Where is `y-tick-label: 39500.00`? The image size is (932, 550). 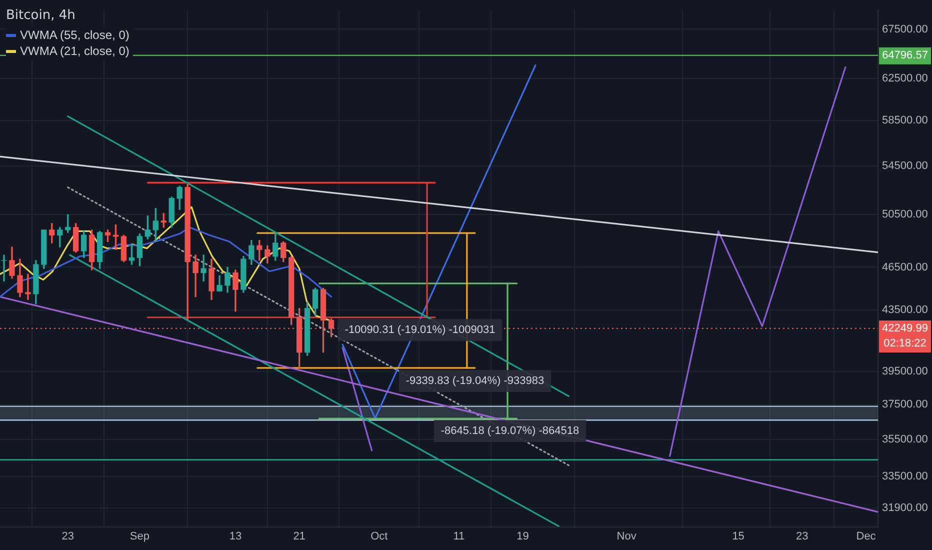 y-tick-label: 39500.00 is located at coordinates (905, 371).